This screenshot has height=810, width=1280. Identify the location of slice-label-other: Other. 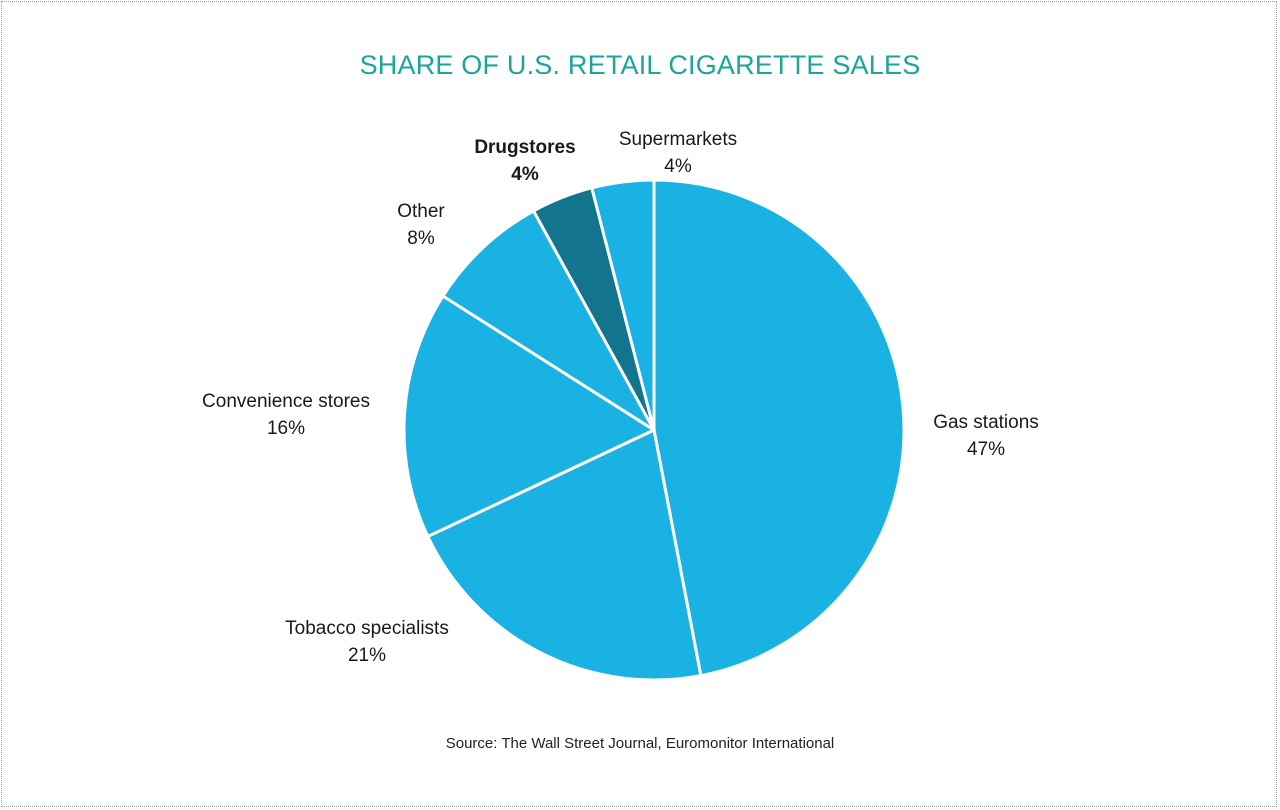
(421, 211).